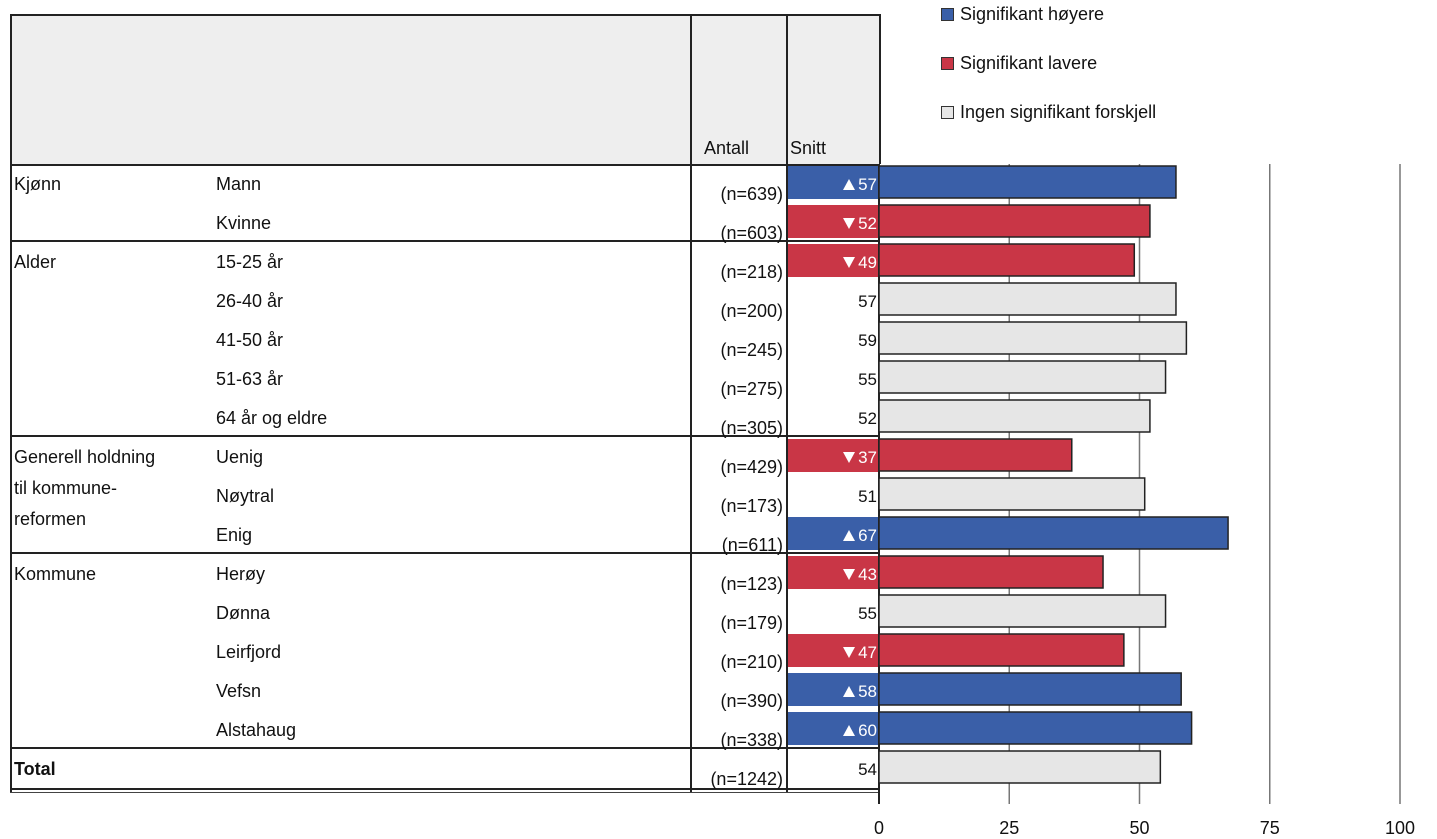  What do you see at coordinates (752, 545) in the screenshot?
I see `row-count: (n=611)` at bounding box center [752, 545].